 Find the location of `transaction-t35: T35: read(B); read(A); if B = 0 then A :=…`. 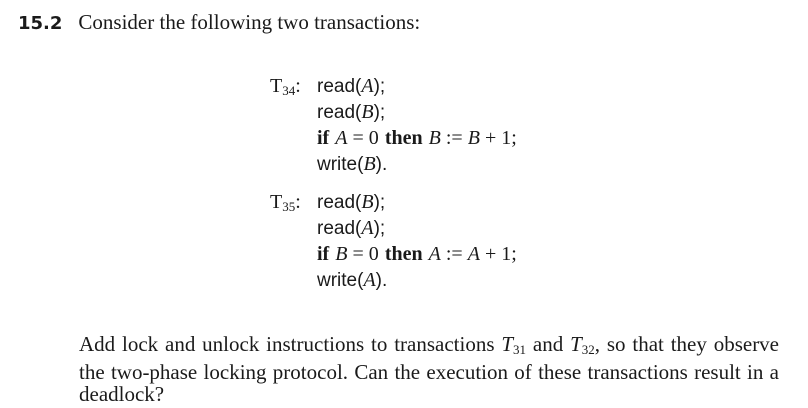

transaction-t35: T35: read(B); read(A); if B = 0 then A :=… is located at coordinates (393, 241).